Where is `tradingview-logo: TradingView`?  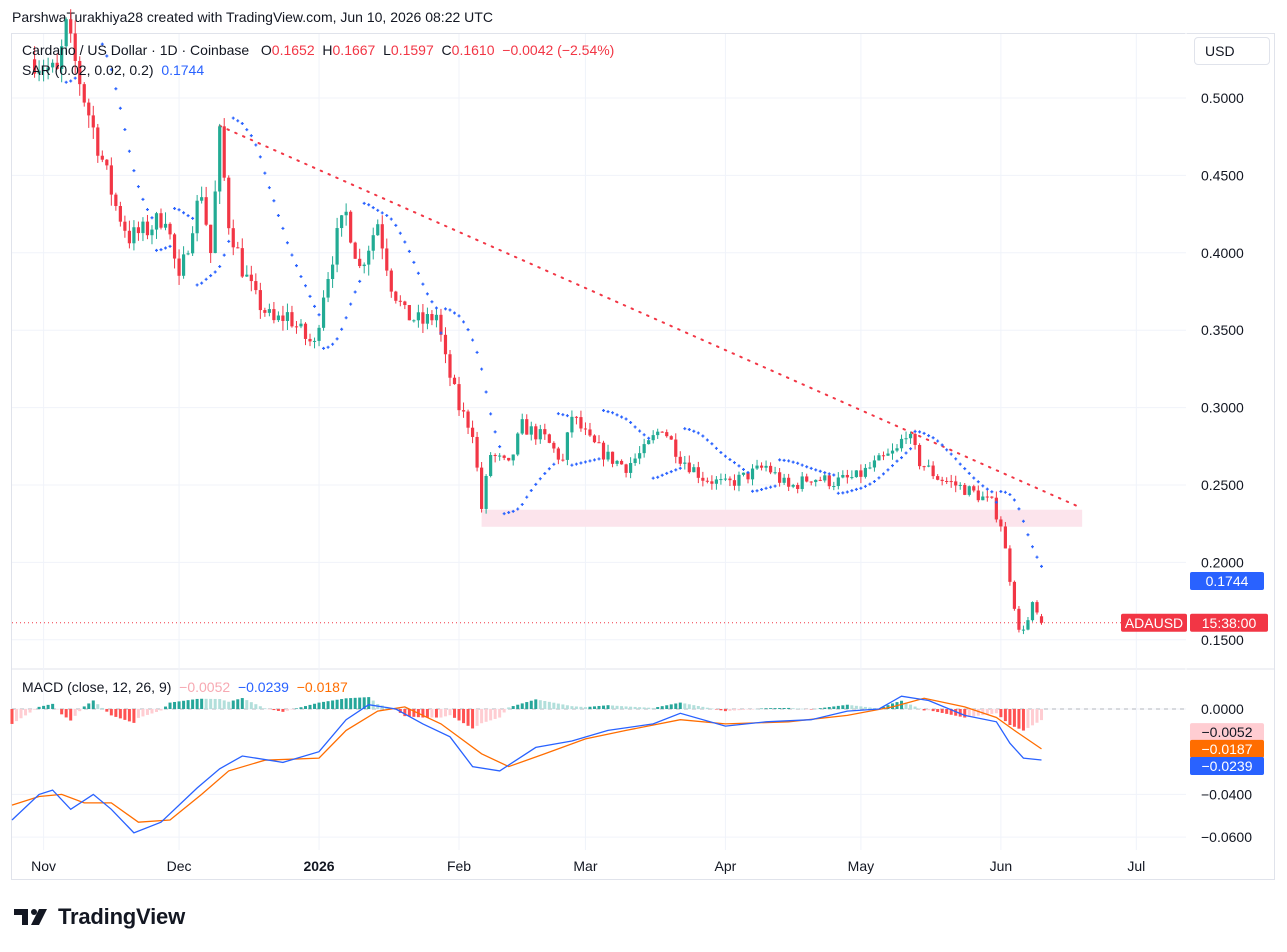 tradingview-logo: TradingView is located at coordinates (99, 917).